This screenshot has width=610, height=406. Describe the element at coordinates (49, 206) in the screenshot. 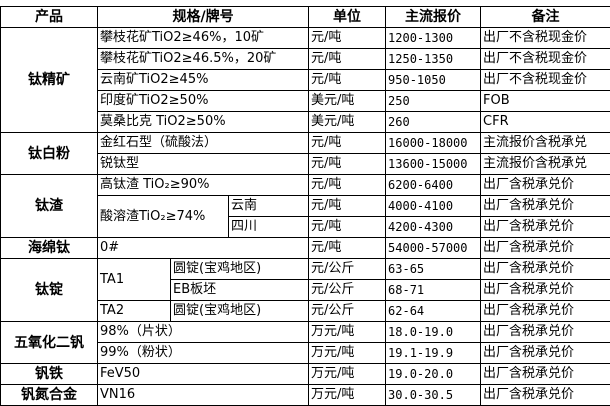

I see `product-name: 钛渣` at that location.